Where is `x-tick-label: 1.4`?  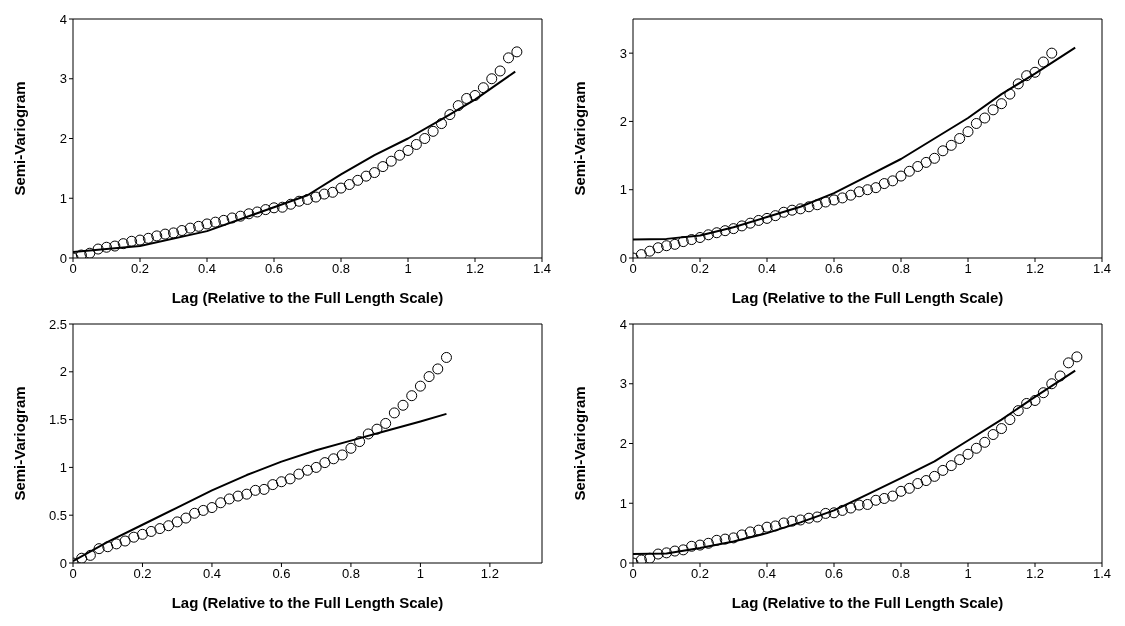
x-tick-label: 1.4 is located at coordinates (1102, 574).